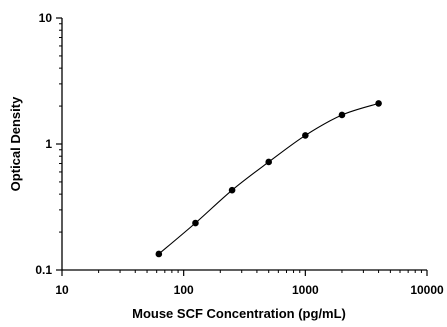 This screenshot has width=447, height=327. What do you see at coordinates (48, 144) in the screenshot?
I see `y-tick-label: 1` at bounding box center [48, 144].